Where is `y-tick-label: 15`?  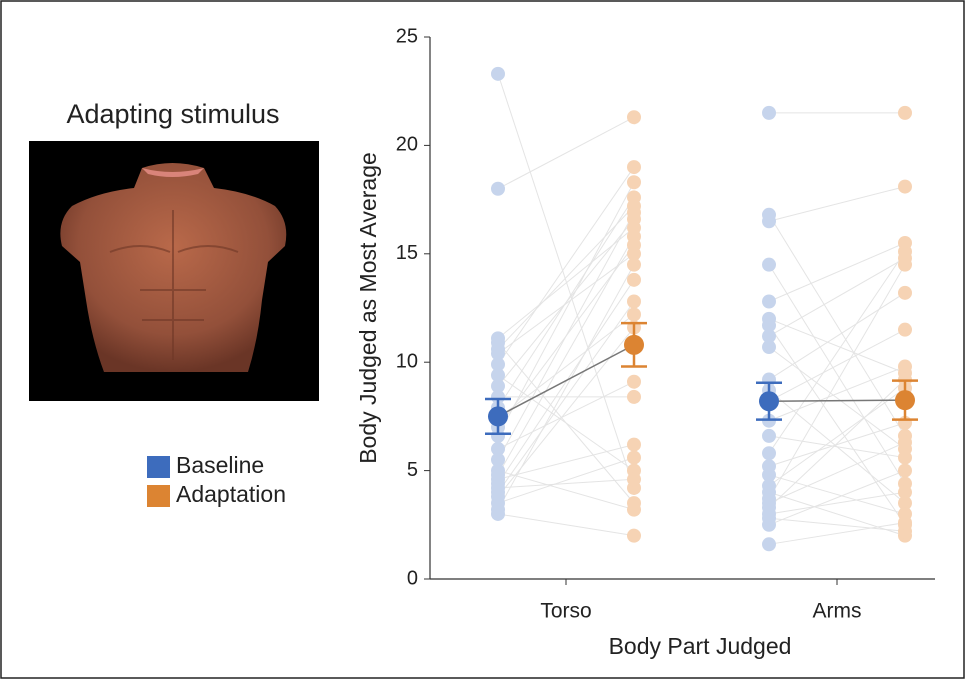
y-tick-label: 15 is located at coordinates (407, 253).